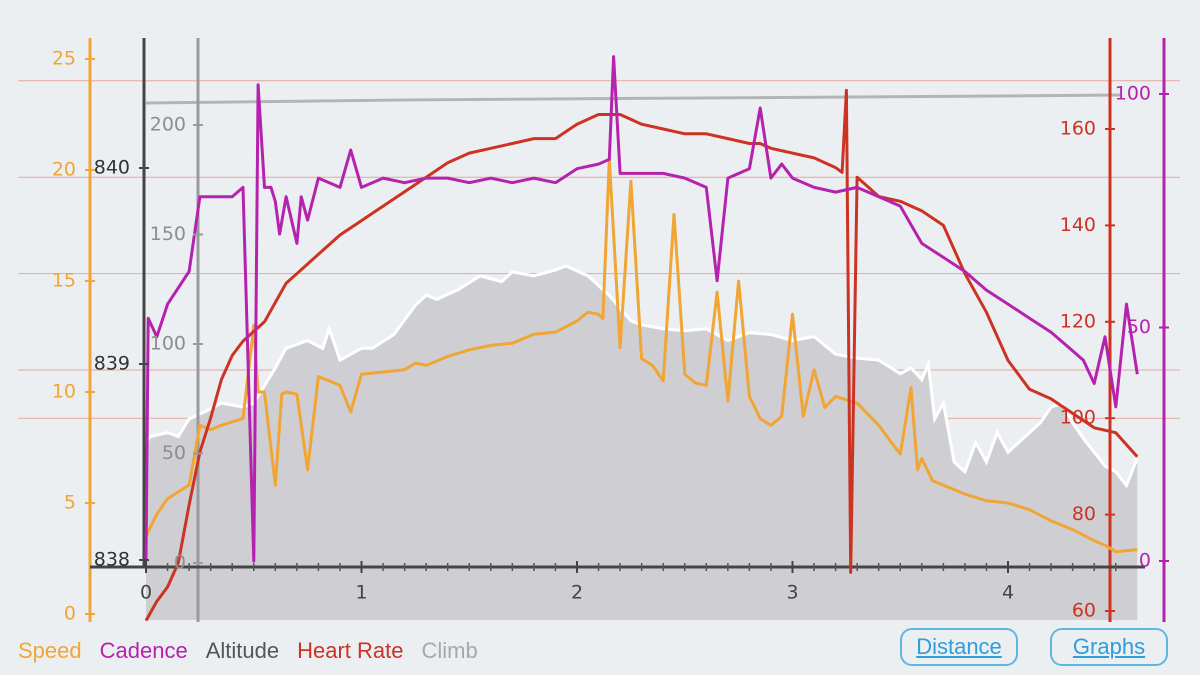  I want to click on climb-tick-label: 100, so click(168, 344).